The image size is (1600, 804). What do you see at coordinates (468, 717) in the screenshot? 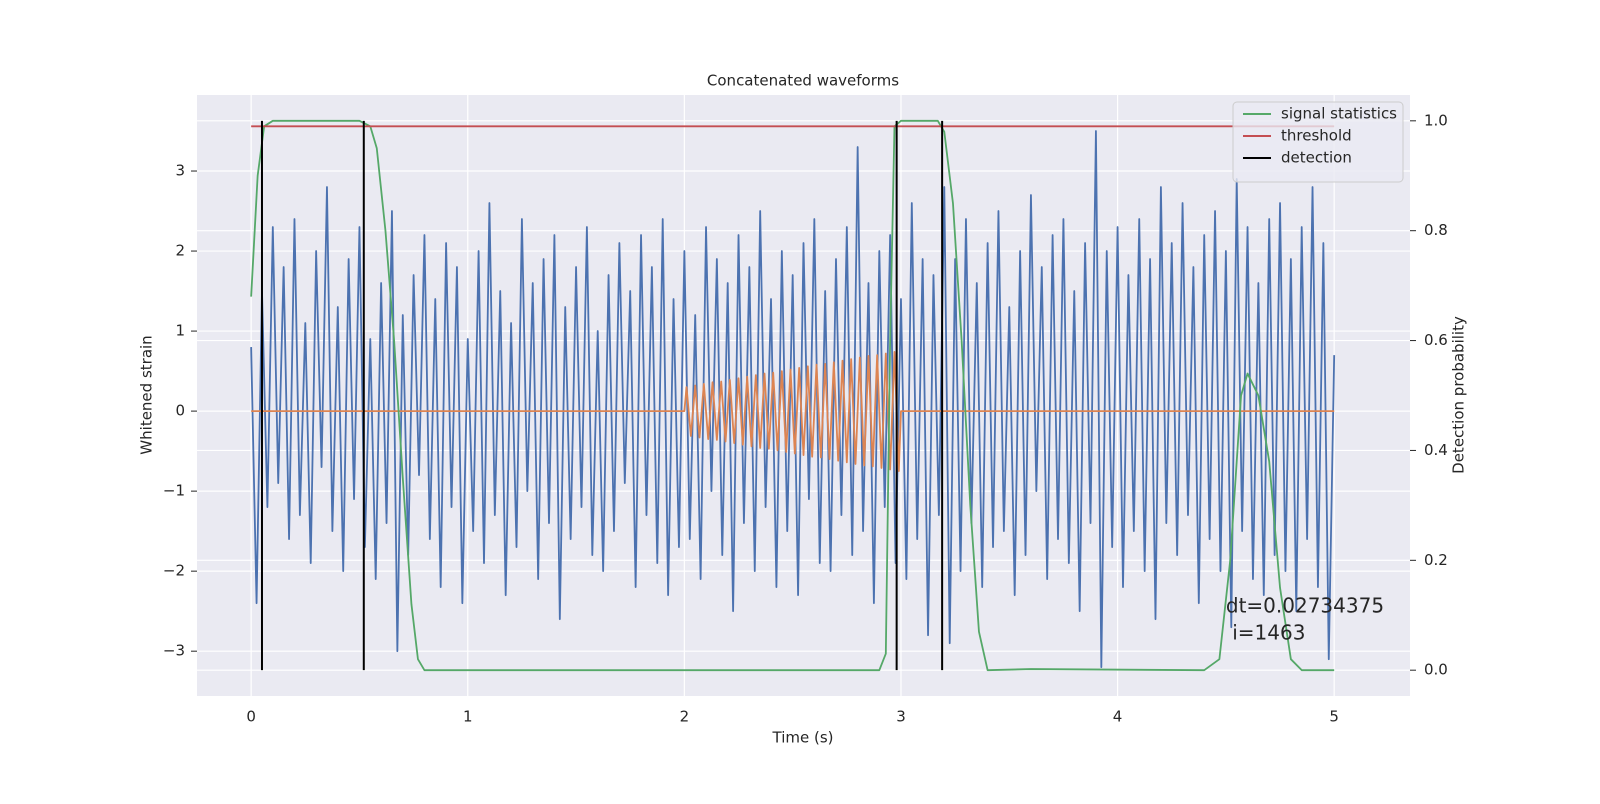
I see `x-tick-label: 1` at bounding box center [468, 717].